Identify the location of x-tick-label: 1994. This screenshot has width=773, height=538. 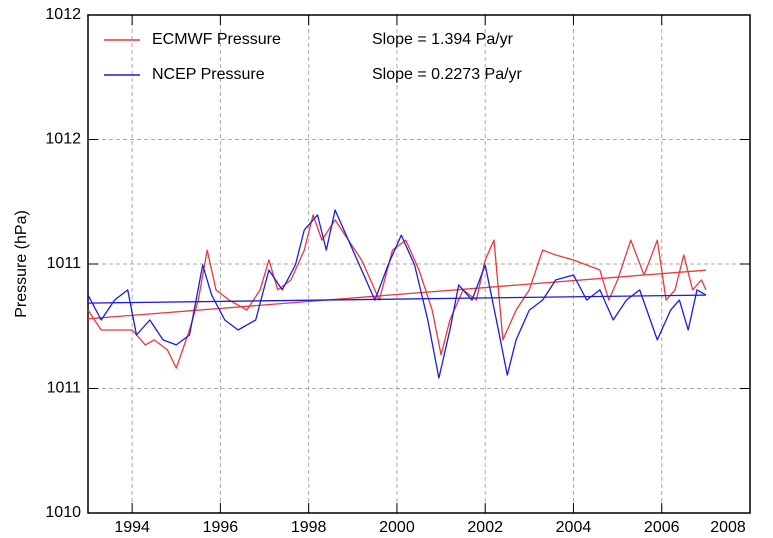
(132, 527).